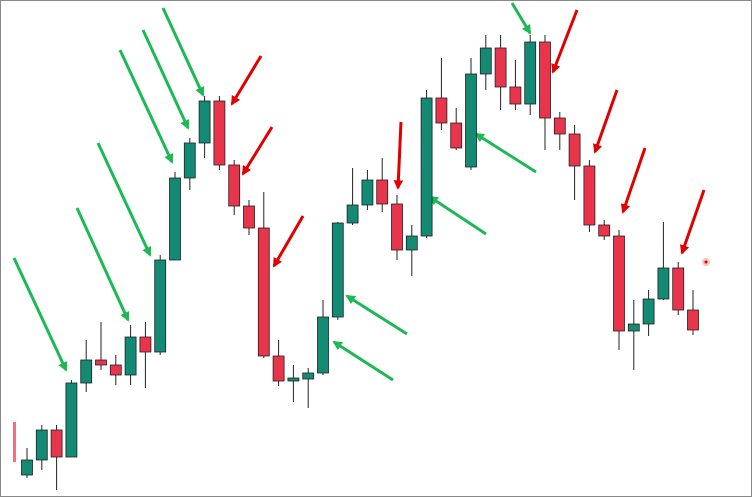  What do you see at coordinates (706, 262) in the screenshot?
I see `cursor-dot-center` at bounding box center [706, 262].